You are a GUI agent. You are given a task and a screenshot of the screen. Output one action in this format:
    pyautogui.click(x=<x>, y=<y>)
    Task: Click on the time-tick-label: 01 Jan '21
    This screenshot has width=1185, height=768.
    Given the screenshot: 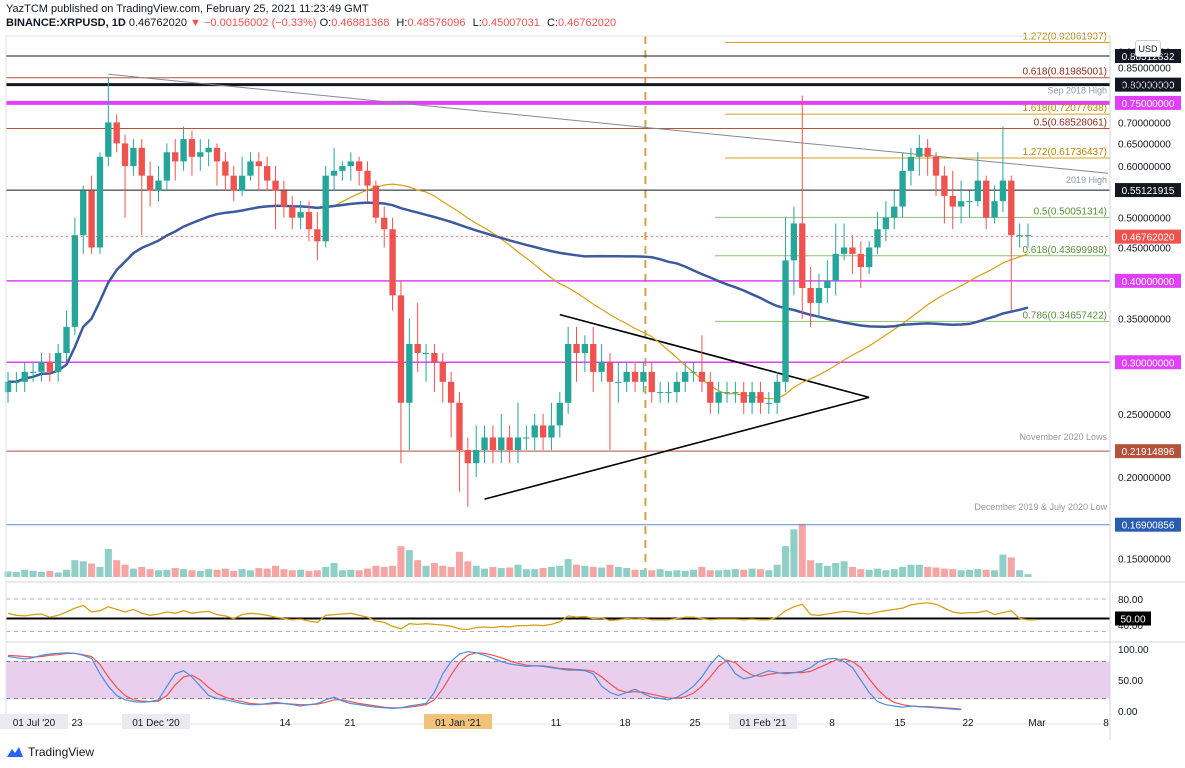 What is the action you would take?
    pyautogui.click(x=458, y=723)
    